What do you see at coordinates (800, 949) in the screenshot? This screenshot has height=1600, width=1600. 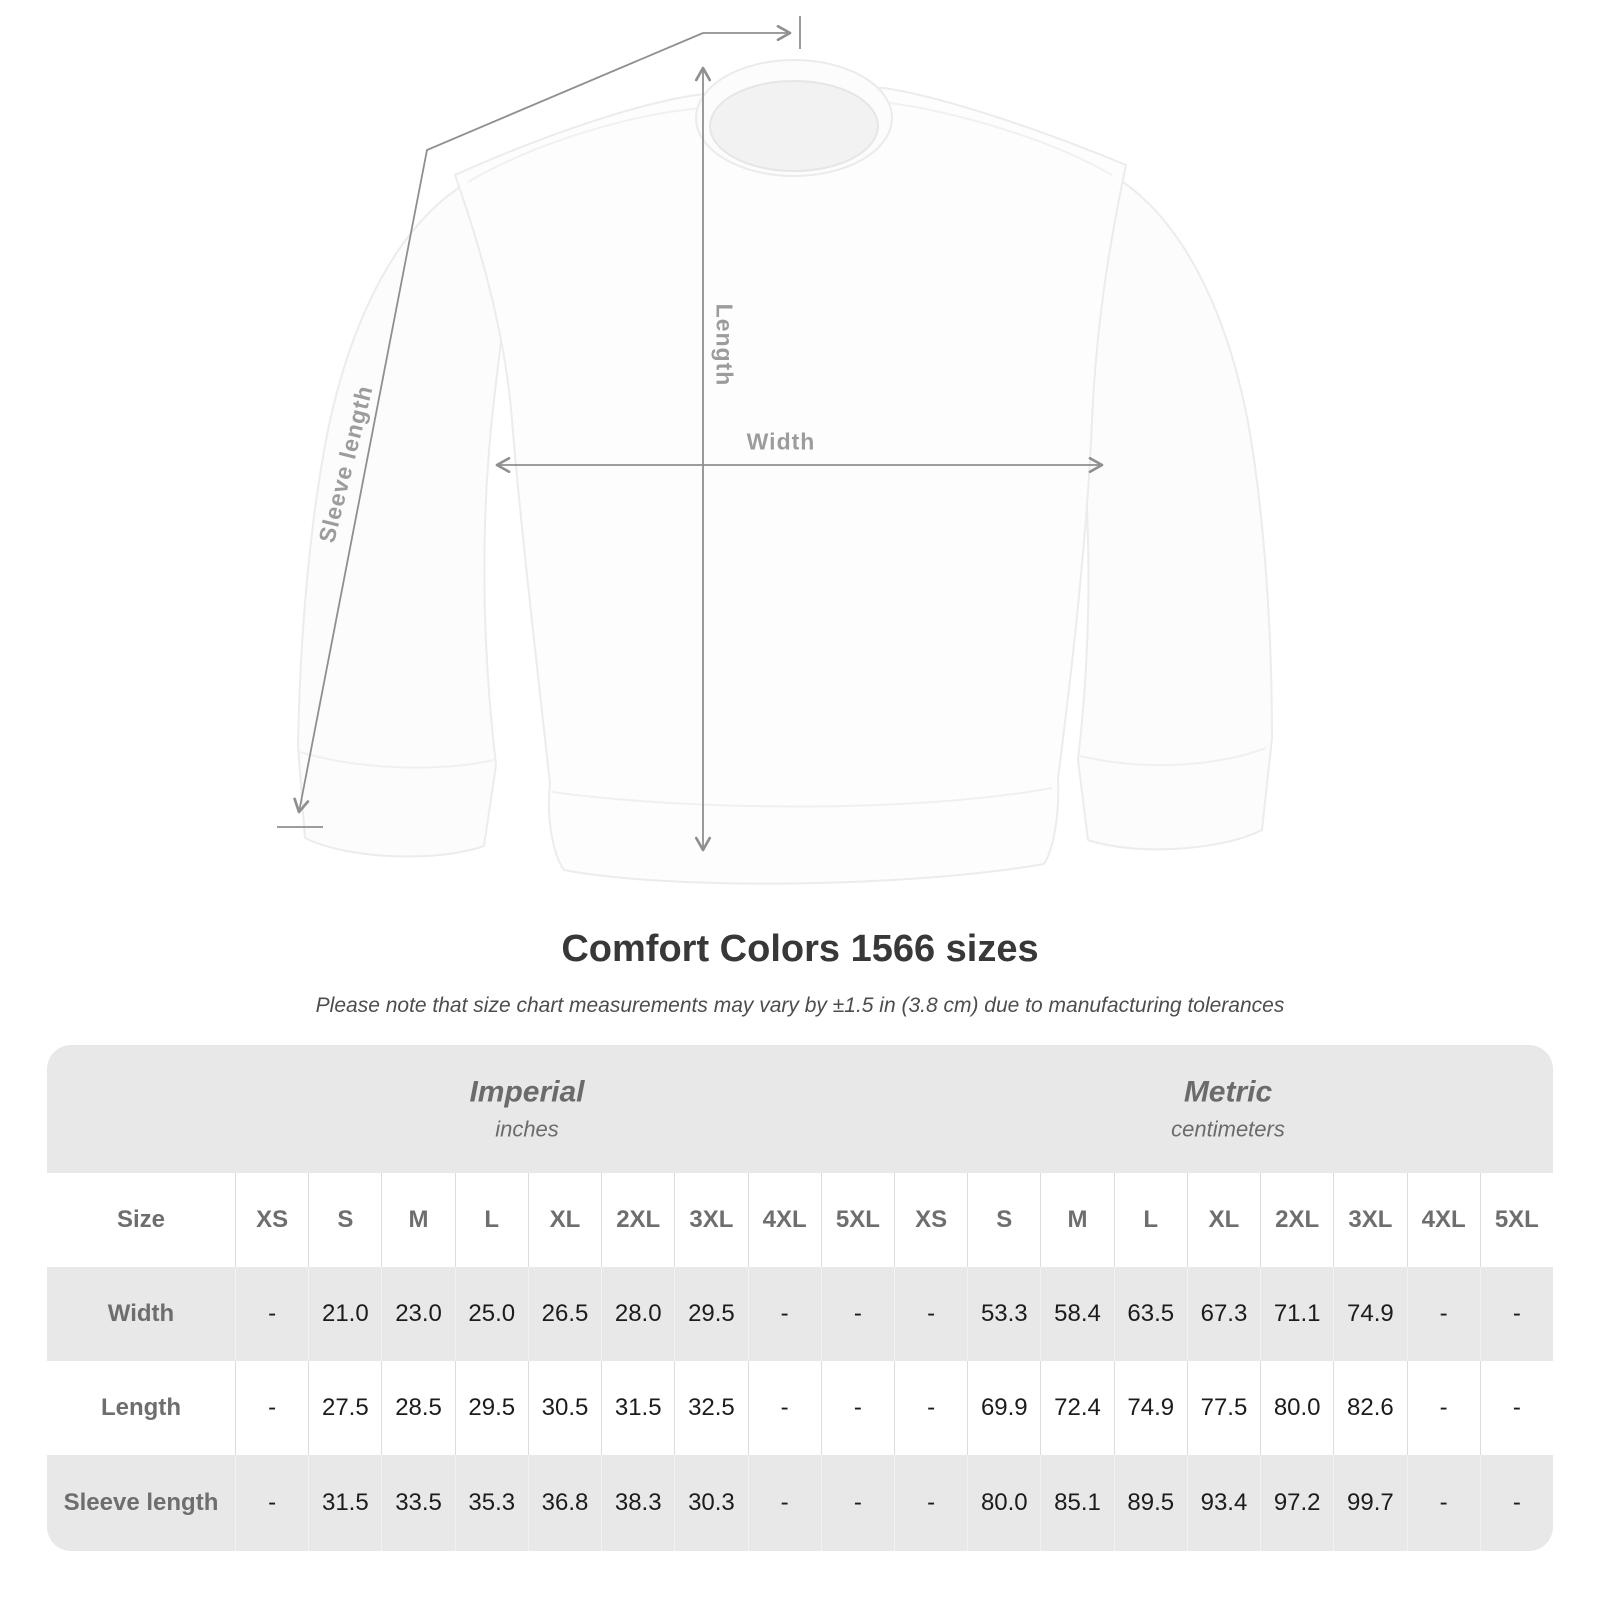 I see `page-title: Comfort Colors 1566 sizes` at bounding box center [800, 949].